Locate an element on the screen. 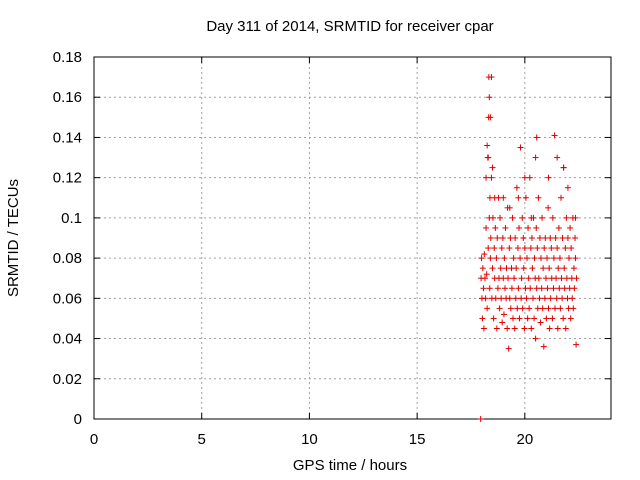  x-tick-label: 15 is located at coordinates (417, 439).